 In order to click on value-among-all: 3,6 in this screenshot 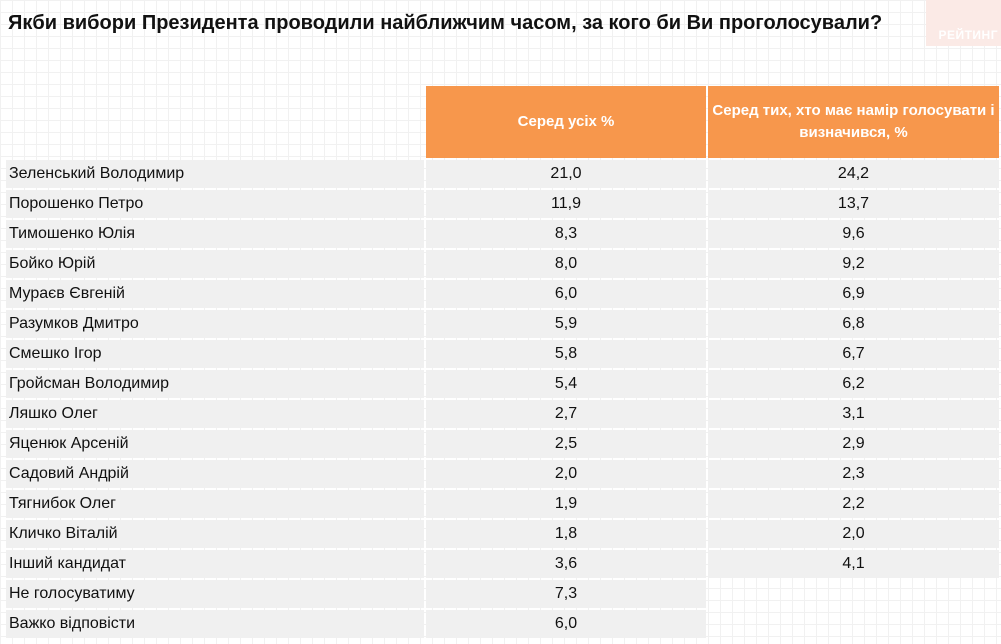, I will do `click(566, 564)`.